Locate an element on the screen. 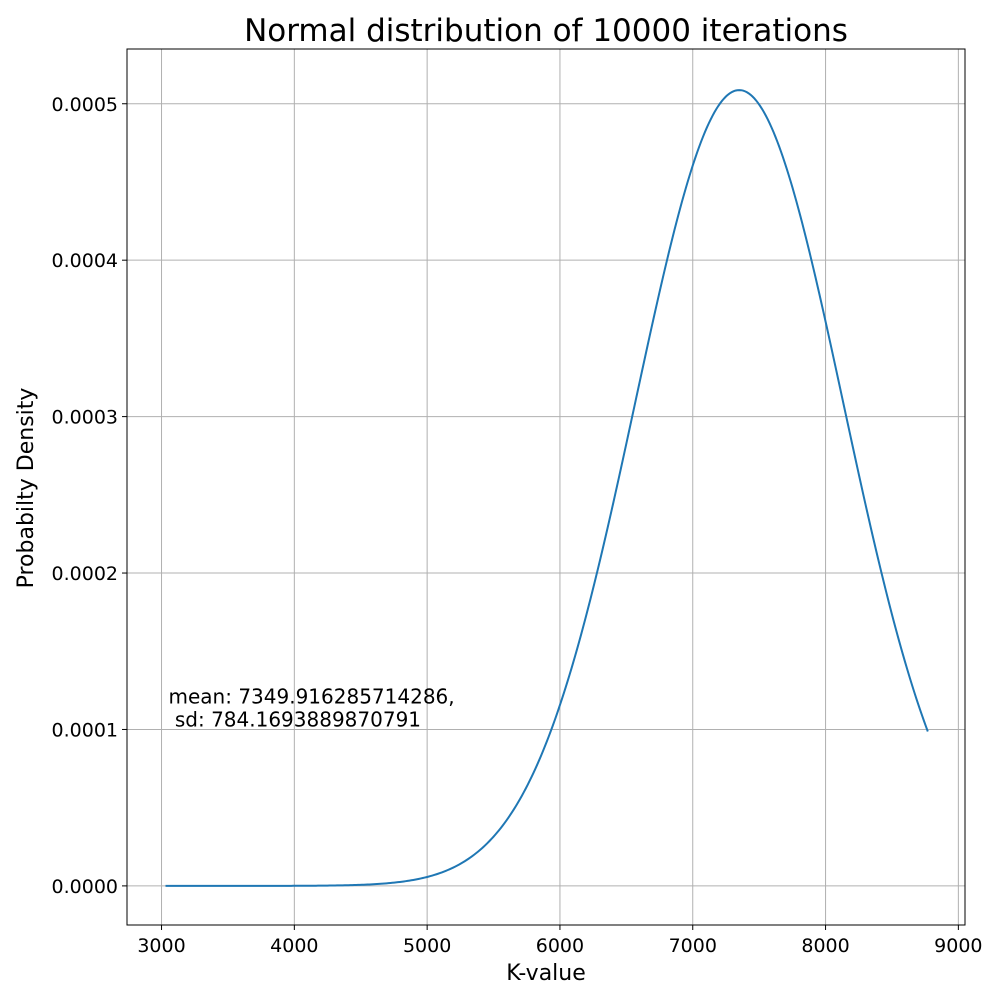  annotation-line: sd: 784.1693889870791 is located at coordinates (295, 719).